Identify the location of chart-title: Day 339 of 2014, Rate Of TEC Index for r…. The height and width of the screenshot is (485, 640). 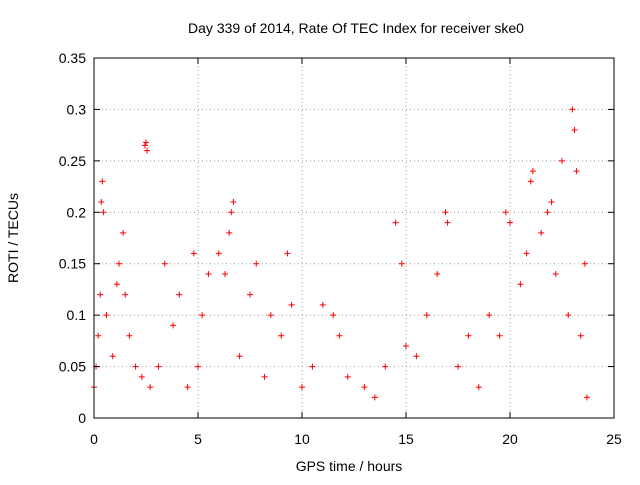
(356, 28).